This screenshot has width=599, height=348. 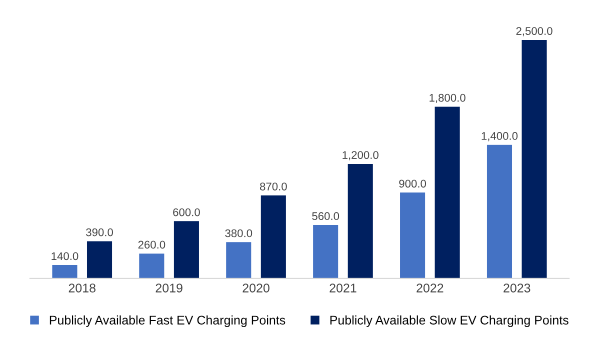 What do you see at coordinates (273, 186) in the screenshot?
I see `data-label: 870.0` at bounding box center [273, 186].